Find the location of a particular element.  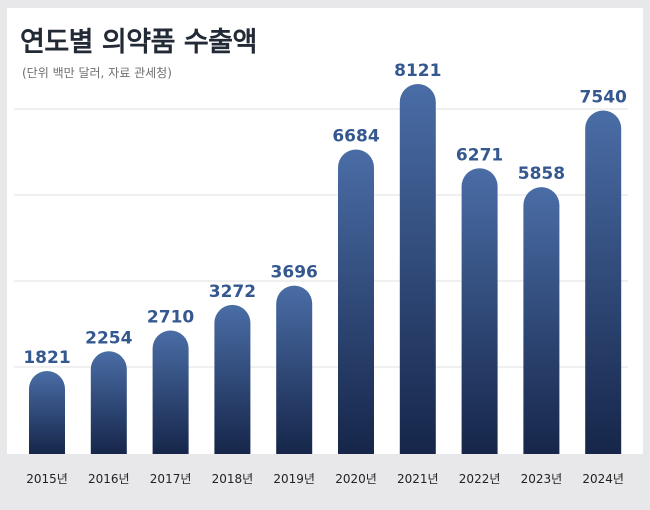

bar-2021년 is located at coordinates (417, 269).